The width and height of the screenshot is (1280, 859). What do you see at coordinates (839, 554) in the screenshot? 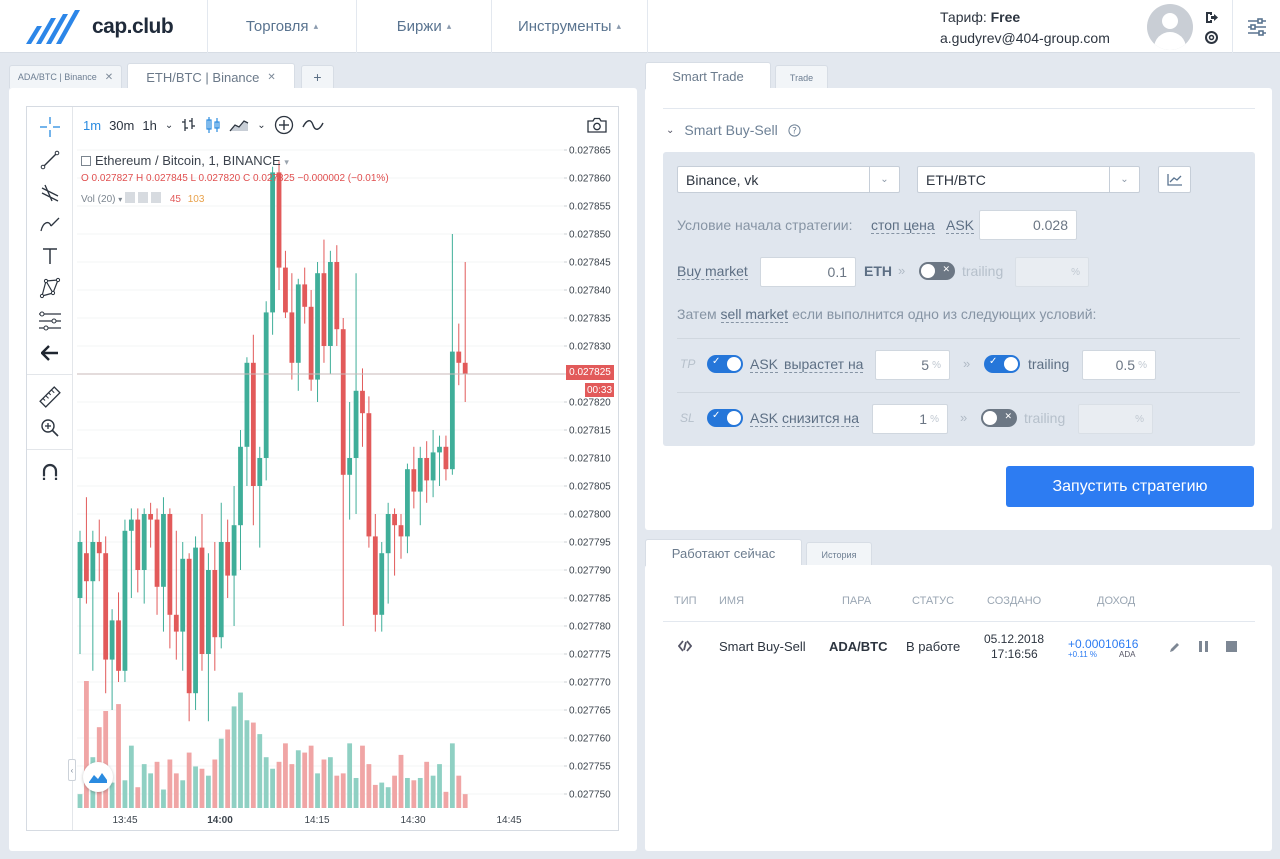
I see `tab-history: История` at bounding box center [839, 554].